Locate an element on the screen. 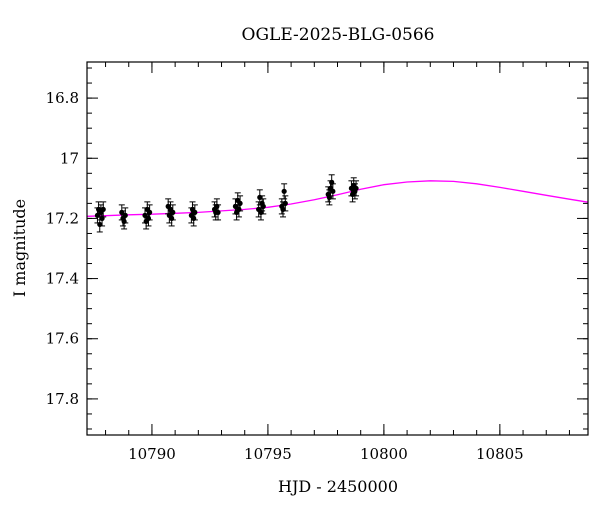 Image resolution: width=600 pixels, height=512 pixels. y-tick-label: 17.8 is located at coordinates (62, 399).